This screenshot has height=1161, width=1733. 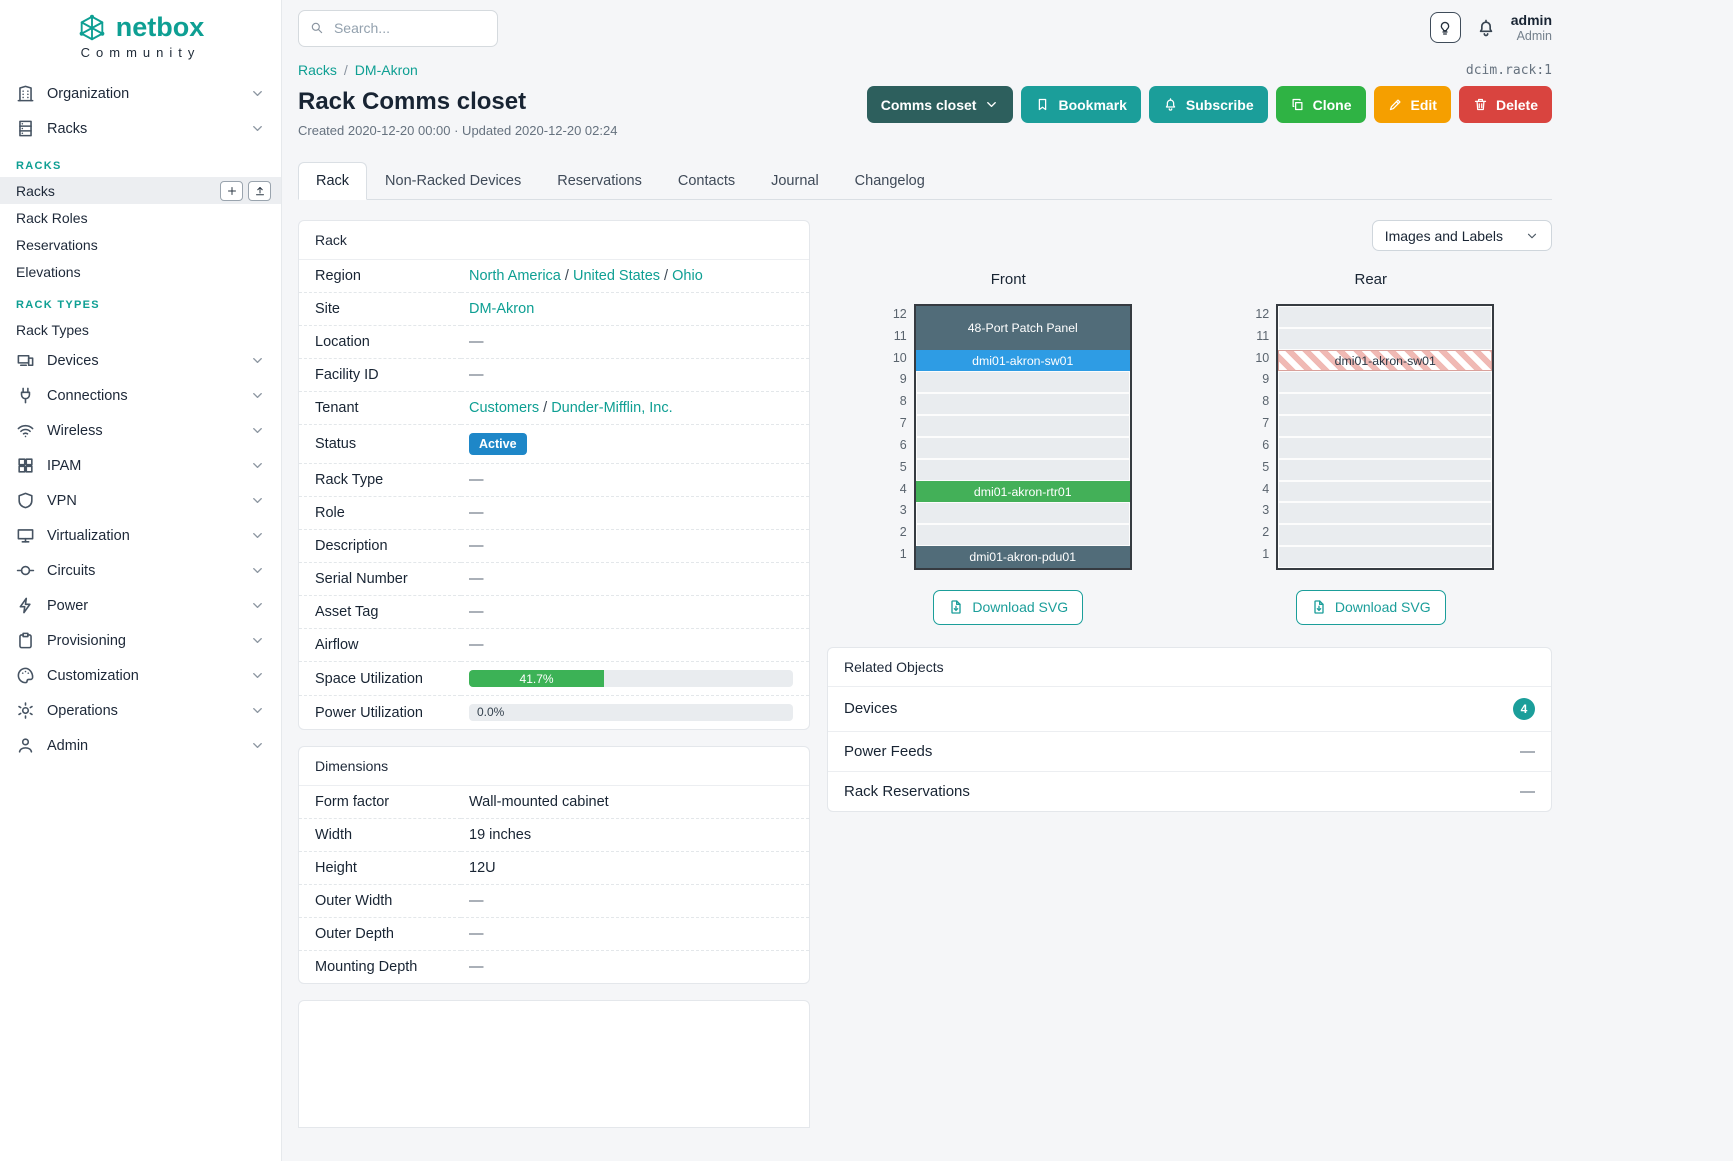 I want to click on table-row: Mounting Depth —, so click(x=554, y=967).